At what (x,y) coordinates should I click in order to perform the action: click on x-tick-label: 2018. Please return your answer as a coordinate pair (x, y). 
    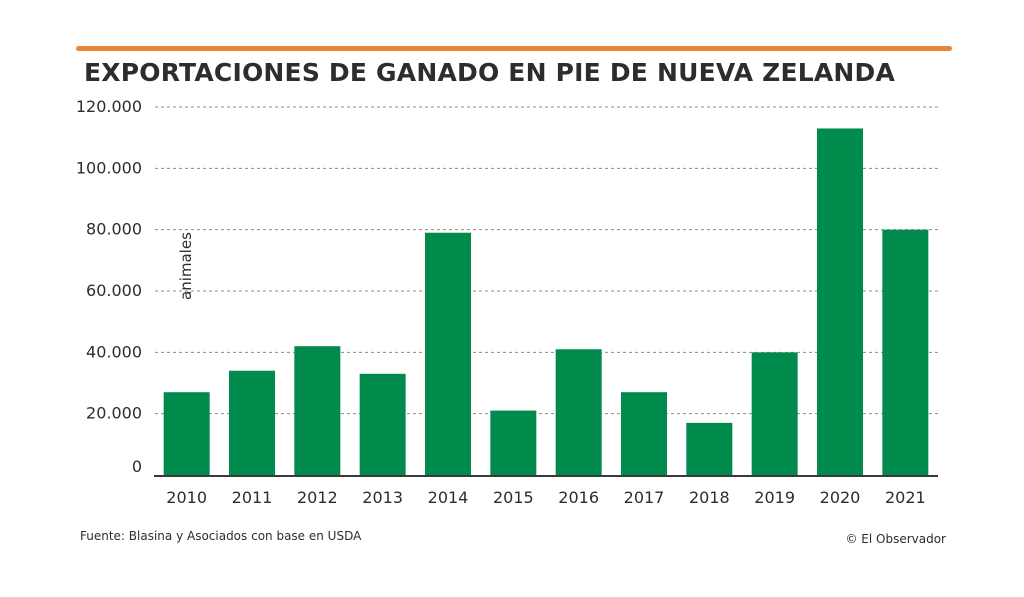
    Looking at the image, I should click on (709, 497).